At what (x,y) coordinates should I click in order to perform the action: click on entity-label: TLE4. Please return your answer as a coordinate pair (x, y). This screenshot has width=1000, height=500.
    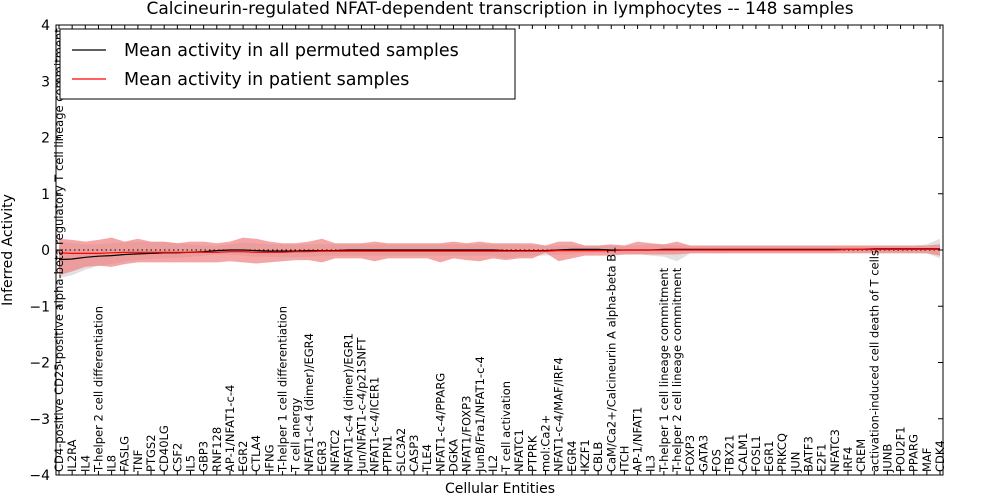
    Looking at the image, I should click on (427, 458).